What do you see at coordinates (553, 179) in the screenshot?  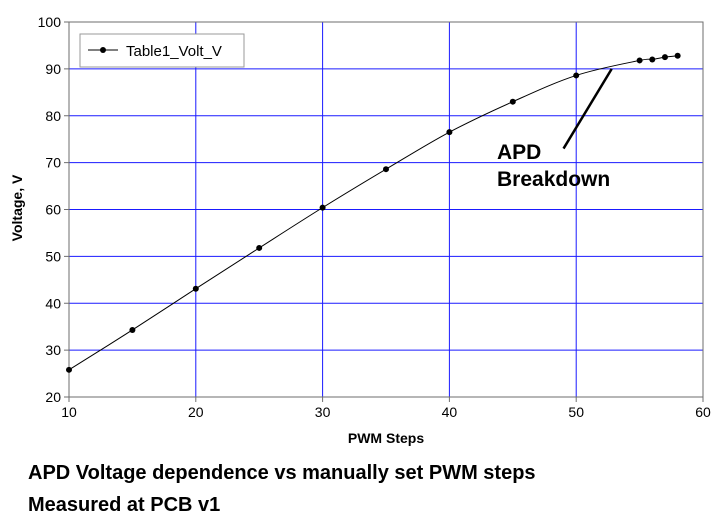 I see `annotation-text: Breakdown` at bounding box center [553, 179].